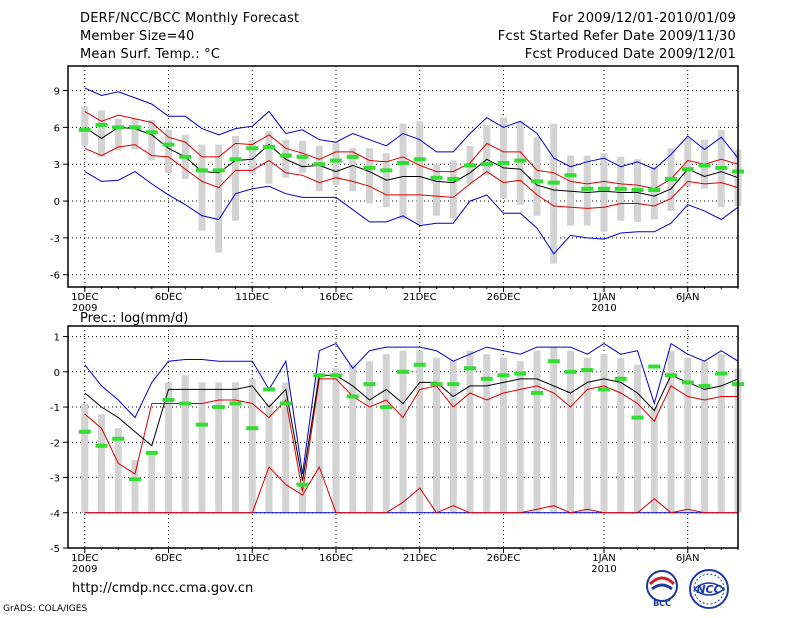 Image resolution: width=800 pixels, height=618 pixels. I want to click on source-url: http://cmdp.ncc.cma.gov.cn, so click(163, 588).